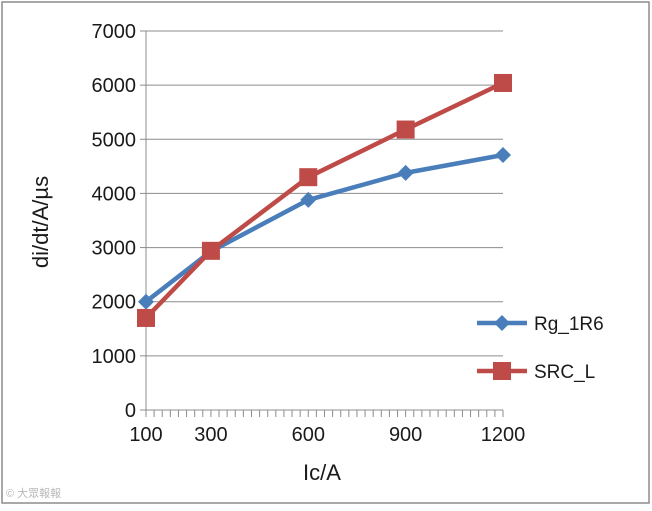 This screenshot has width=652, height=511. What do you see at coordinates (114, 249) in the screenshot?
I see `y-tick-label: 3000` at bounding box center [114, 249].